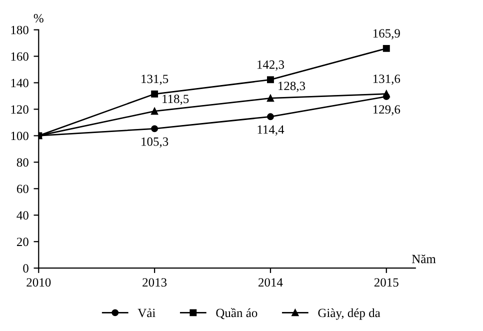 The image size is (483, 331). What do you see at coordinates (349, 314) in the screenshot?
I see `legend-label: Giày, dép da` at bounding box center [349, 314].